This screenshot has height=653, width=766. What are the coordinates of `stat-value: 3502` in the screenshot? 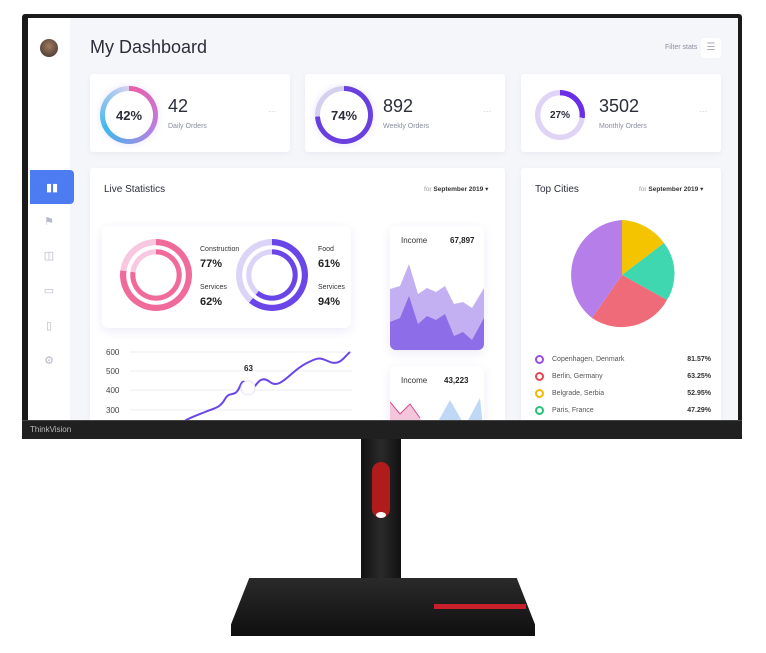 It's located at (619, 106).